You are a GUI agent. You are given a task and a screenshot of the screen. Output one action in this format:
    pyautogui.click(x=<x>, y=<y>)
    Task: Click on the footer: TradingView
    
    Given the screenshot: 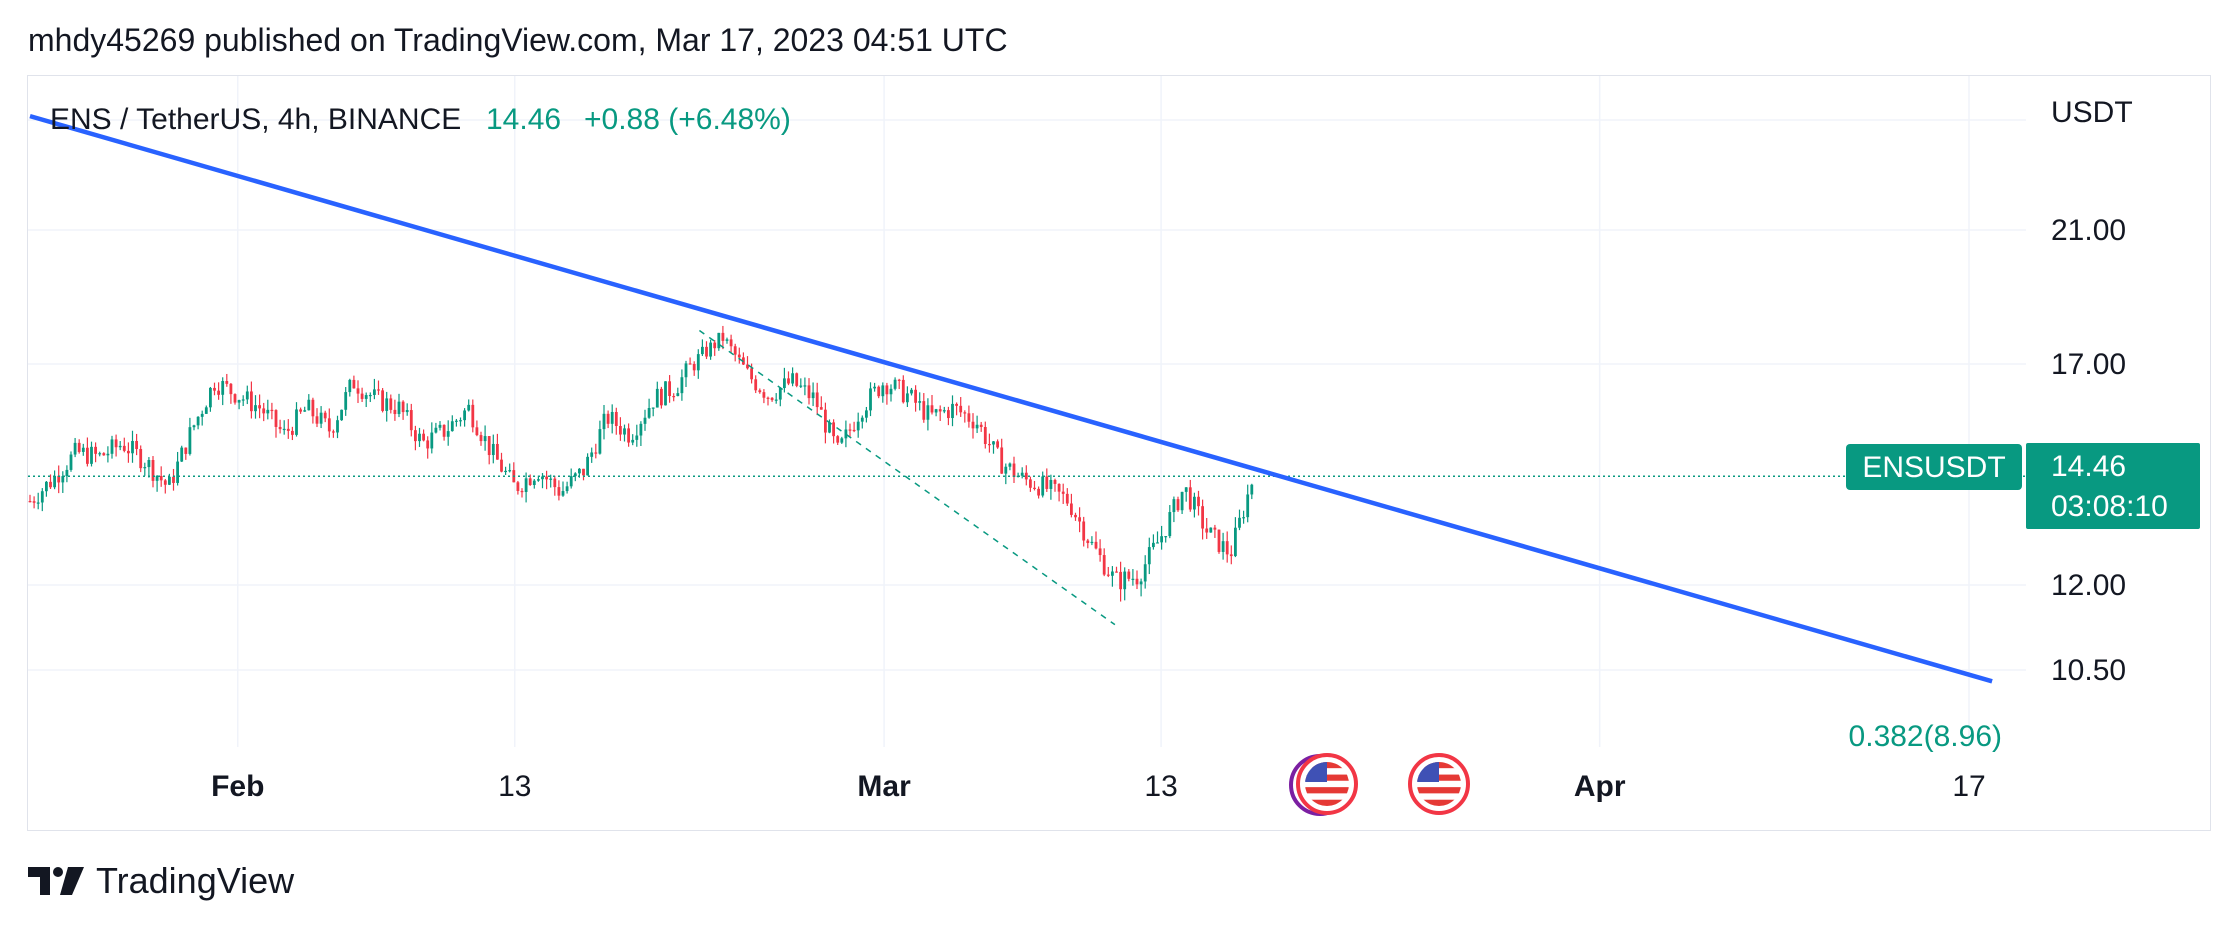 What is the action you would take?
    pyautogui.click(x=161, y=881)
    